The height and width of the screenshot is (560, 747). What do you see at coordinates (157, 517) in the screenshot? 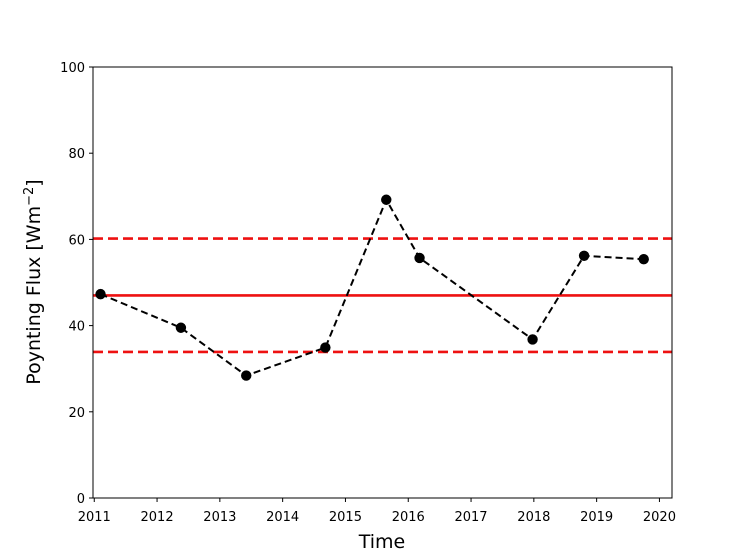
I see `x-tick-label: 2012` at bounding box center [157, 517].